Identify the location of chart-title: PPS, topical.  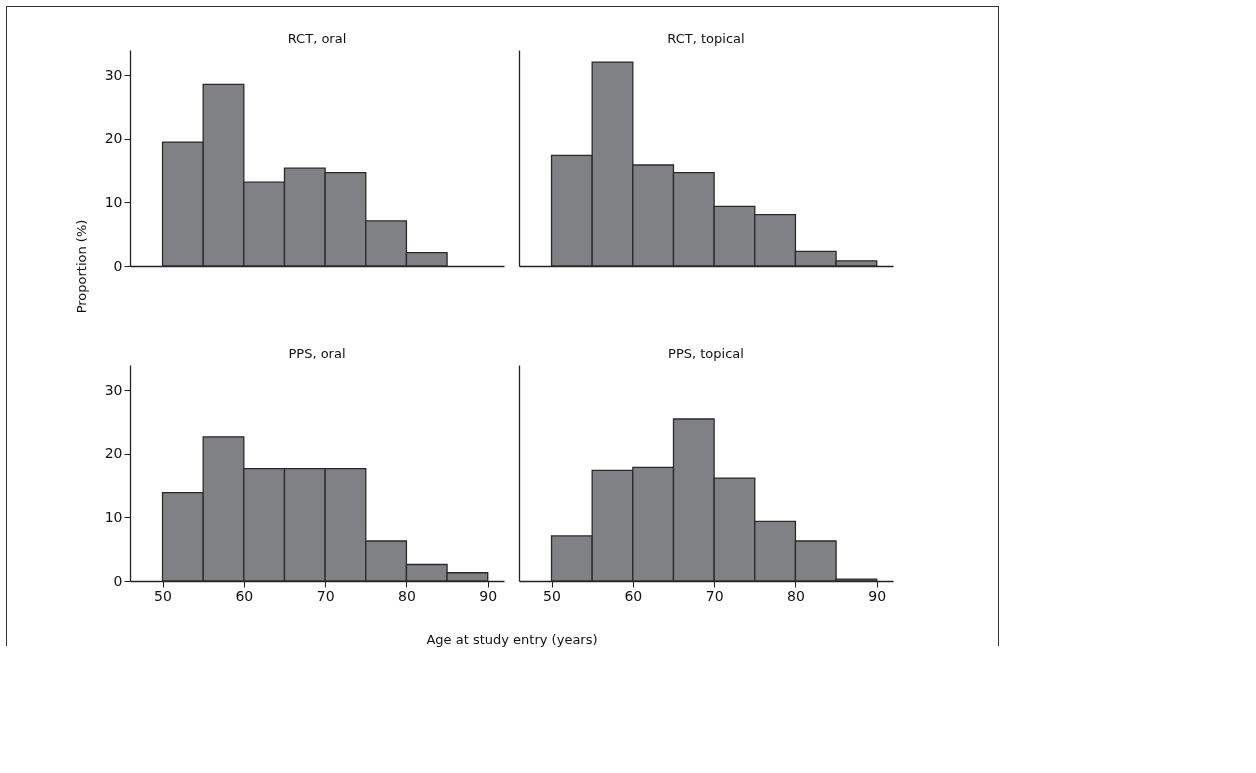
(706, 353).